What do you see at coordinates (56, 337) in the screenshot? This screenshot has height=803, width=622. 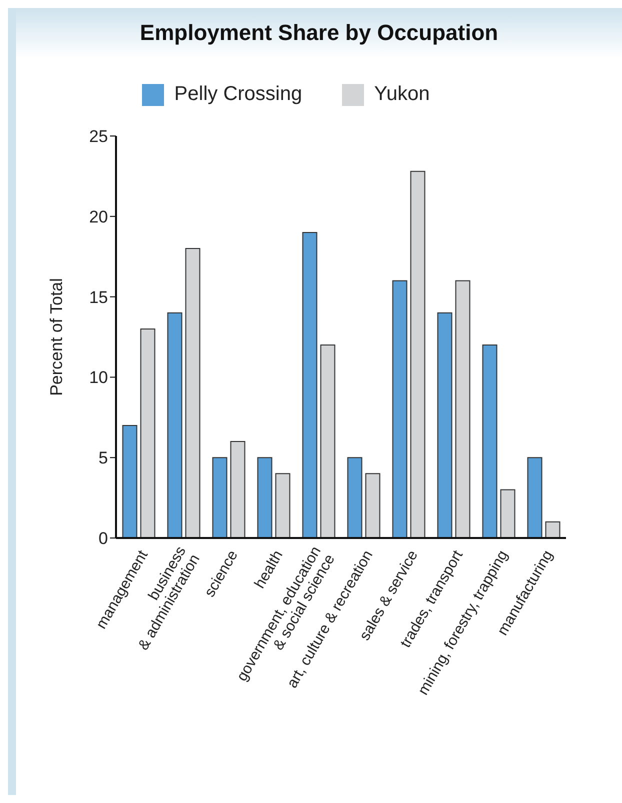 I see `y-axis-title: Percent of Total` at bounding box center [56, 337].